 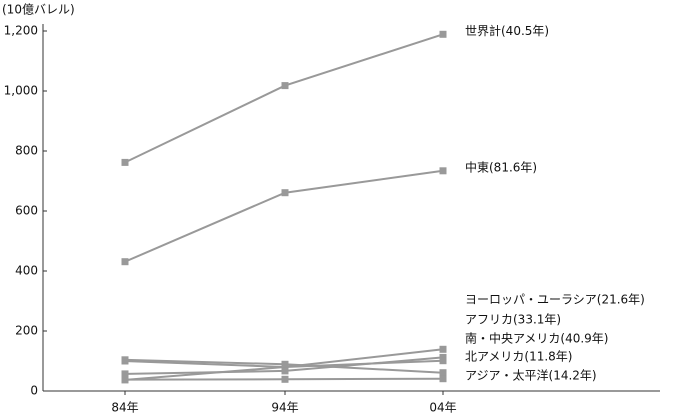 I want to click on x-tick-label: 84年, so click(x=124, y=408).